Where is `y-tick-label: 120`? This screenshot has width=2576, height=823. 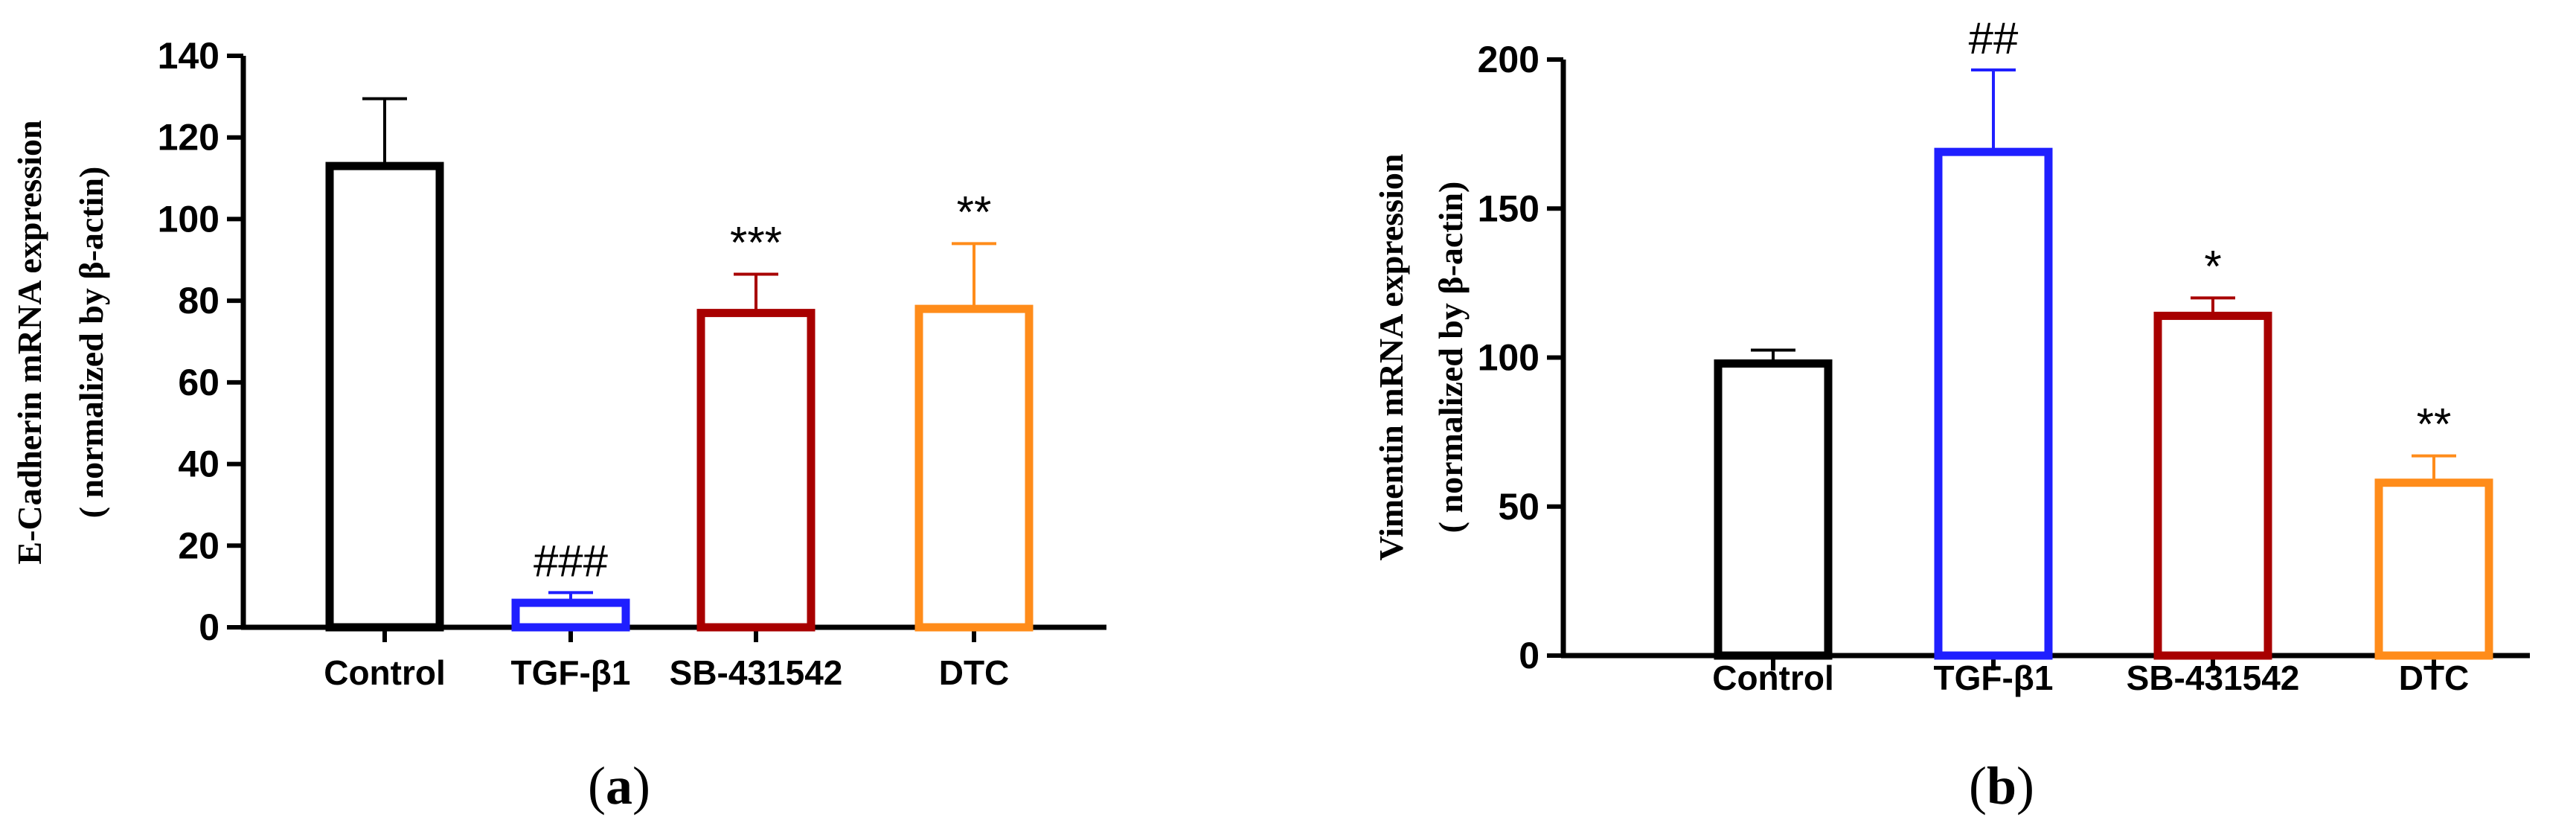
y-tick-label: 120 is located at coordinates (189, 137).